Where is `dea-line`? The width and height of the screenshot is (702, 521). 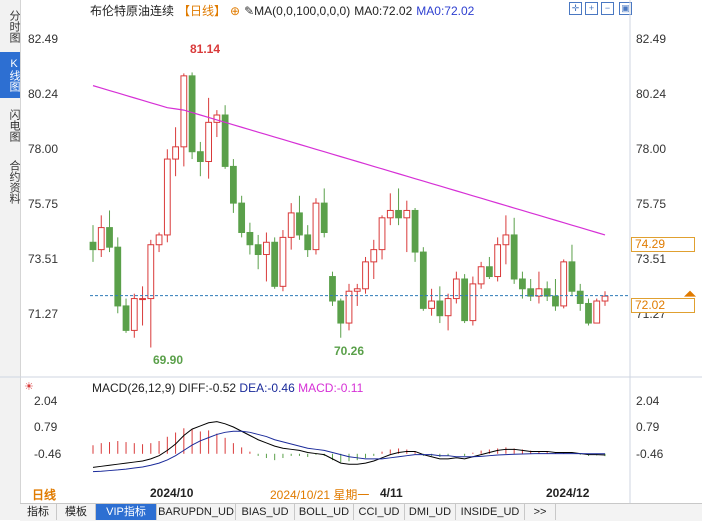
dea-line is located at coordinates (348, 451).